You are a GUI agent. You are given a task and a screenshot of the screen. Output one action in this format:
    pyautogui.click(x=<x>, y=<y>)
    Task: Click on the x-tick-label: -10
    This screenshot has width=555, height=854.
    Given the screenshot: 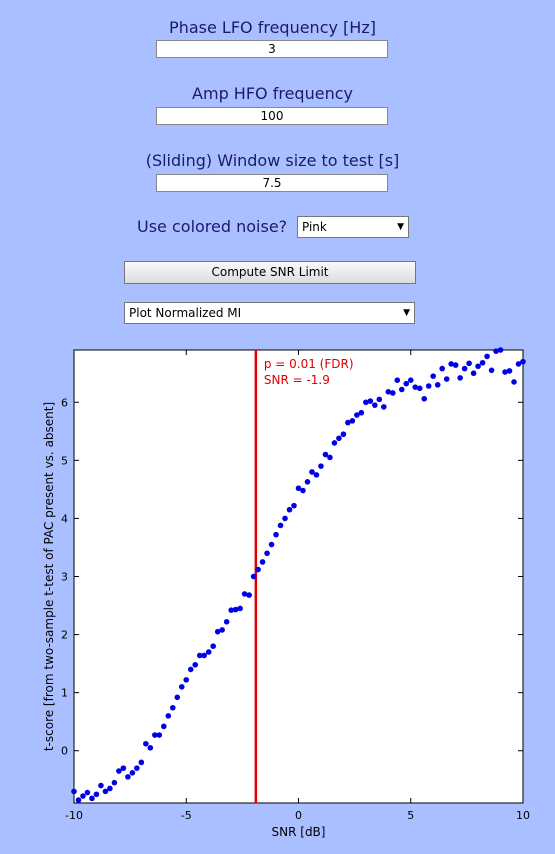 What is the action you would take?
    pyautogui.click(x=74, y=815)
    